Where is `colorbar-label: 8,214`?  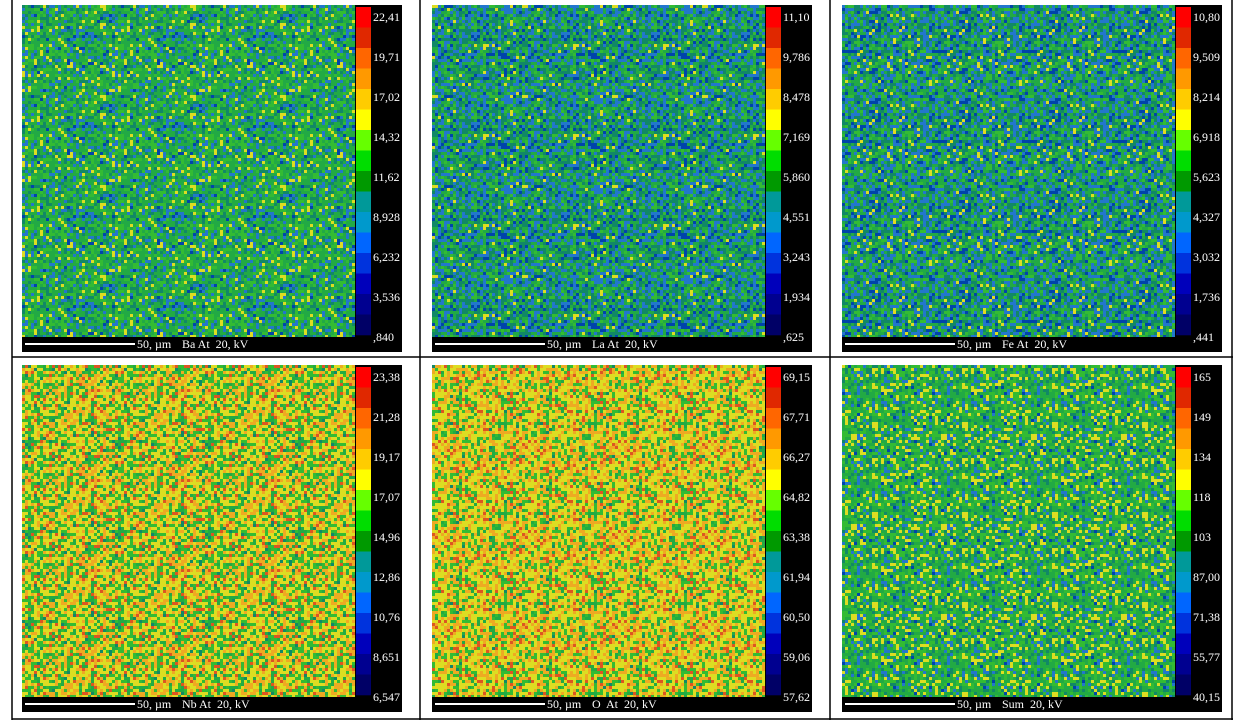
colorbar-label: 8,214 is located at coordinates (1206, 97).